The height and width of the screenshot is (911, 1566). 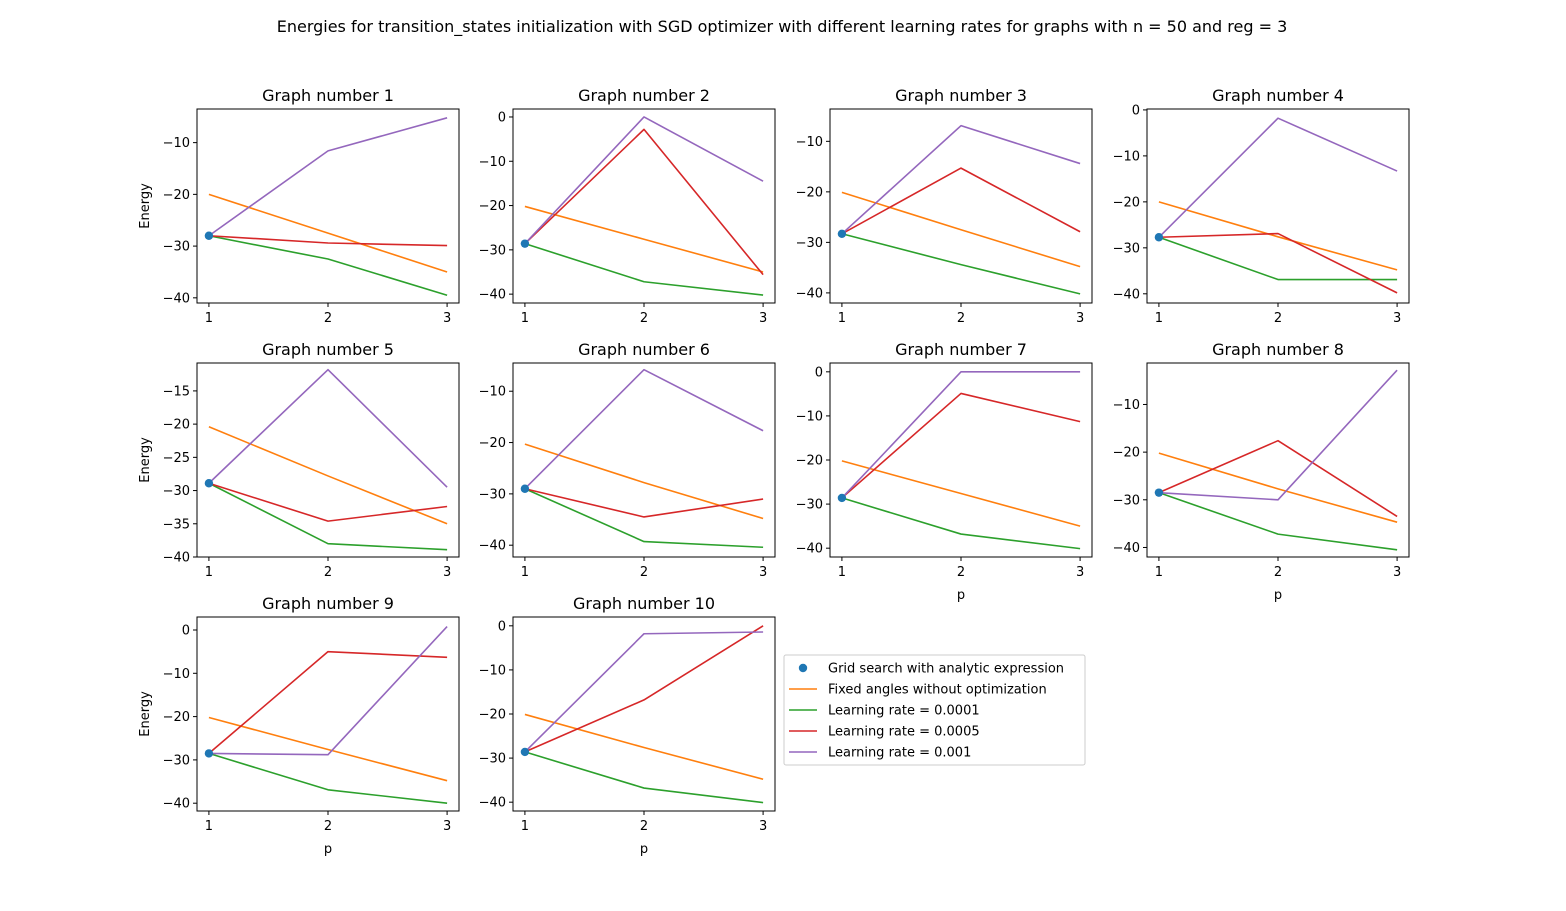 I want to click on subplot-title: Graph number 1, so click(x=328, y=95).